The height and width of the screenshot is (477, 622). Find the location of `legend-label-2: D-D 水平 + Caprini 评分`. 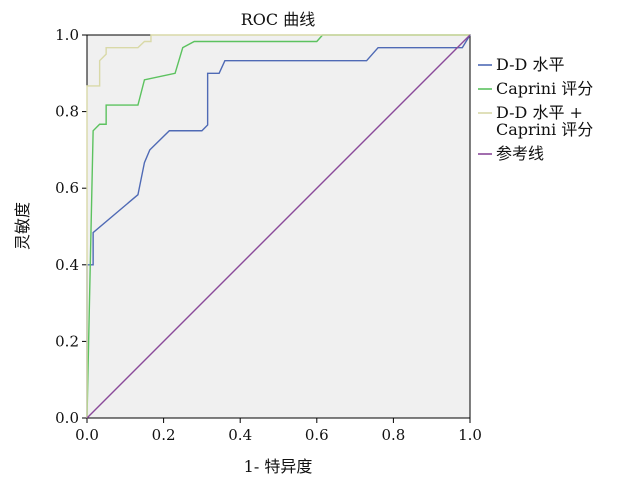

legend-label-2: D-D 水平 + Caprini 评分 is located at coordinates (544, 121).